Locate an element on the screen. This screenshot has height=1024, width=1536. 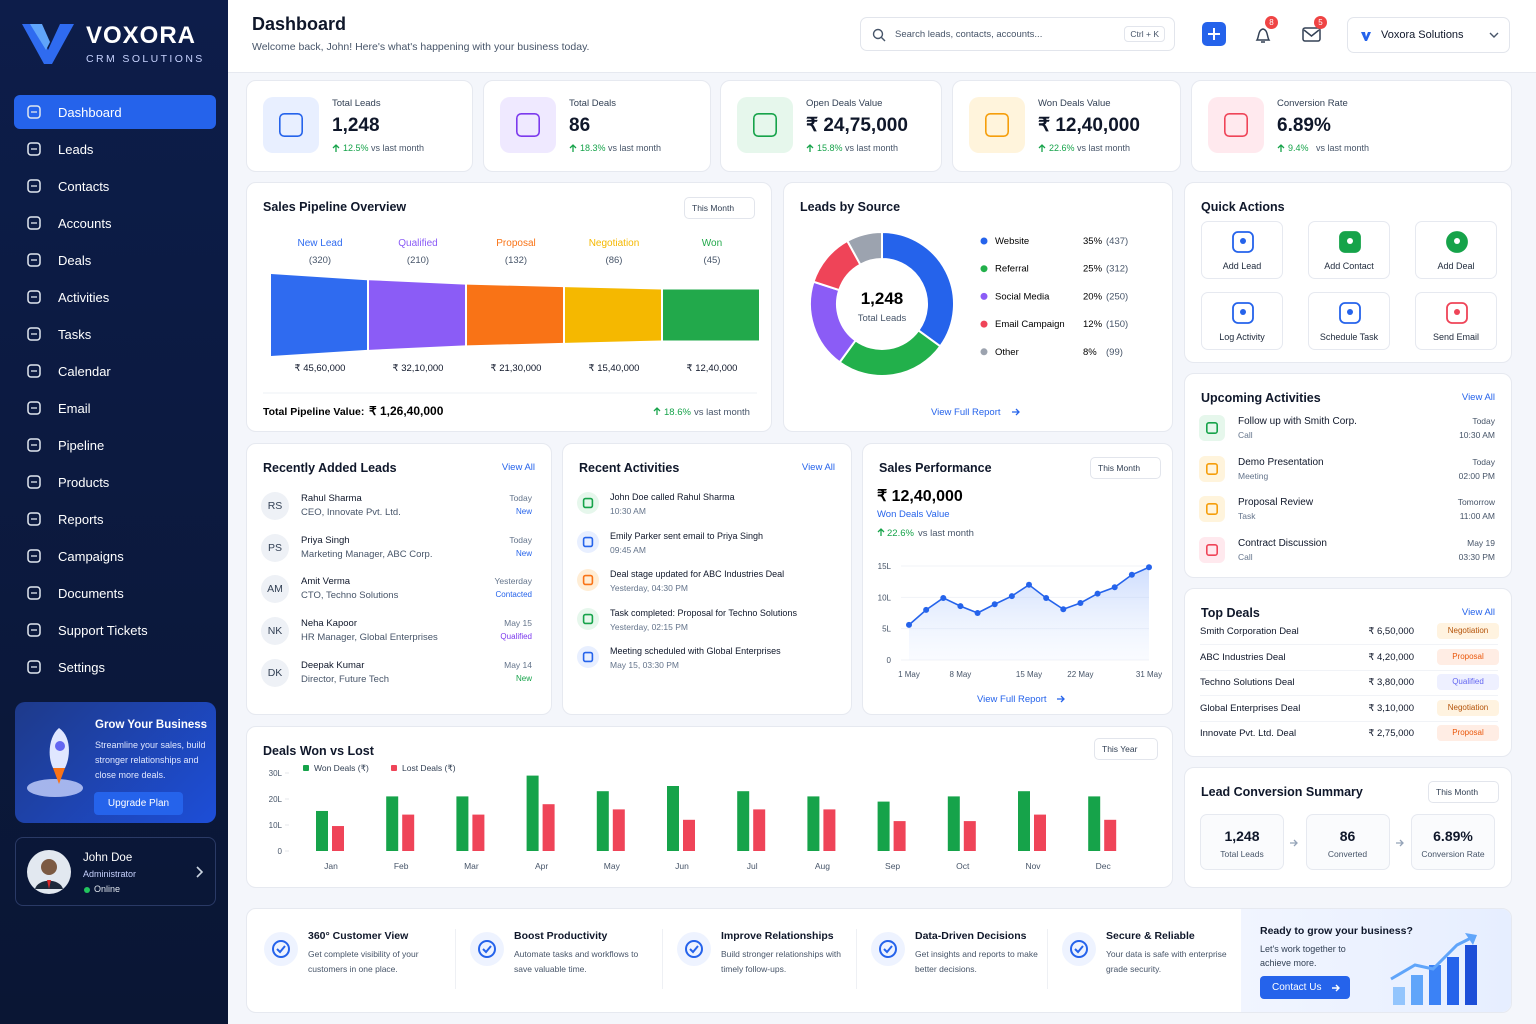
company-icon is located at coordinates (1366, 36).